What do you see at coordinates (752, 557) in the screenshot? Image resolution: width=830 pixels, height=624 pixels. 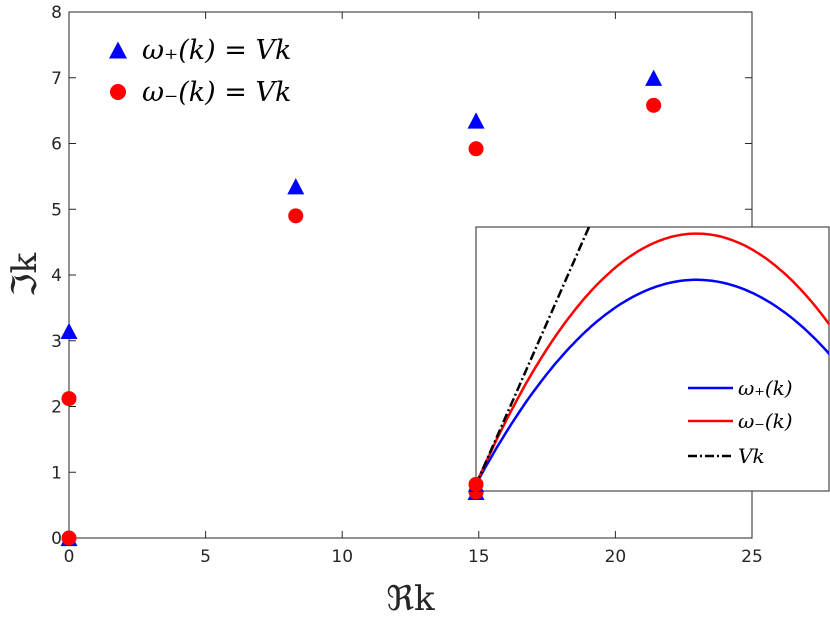 I see `x-tick-label: 25` at bounding box center [752, 557].